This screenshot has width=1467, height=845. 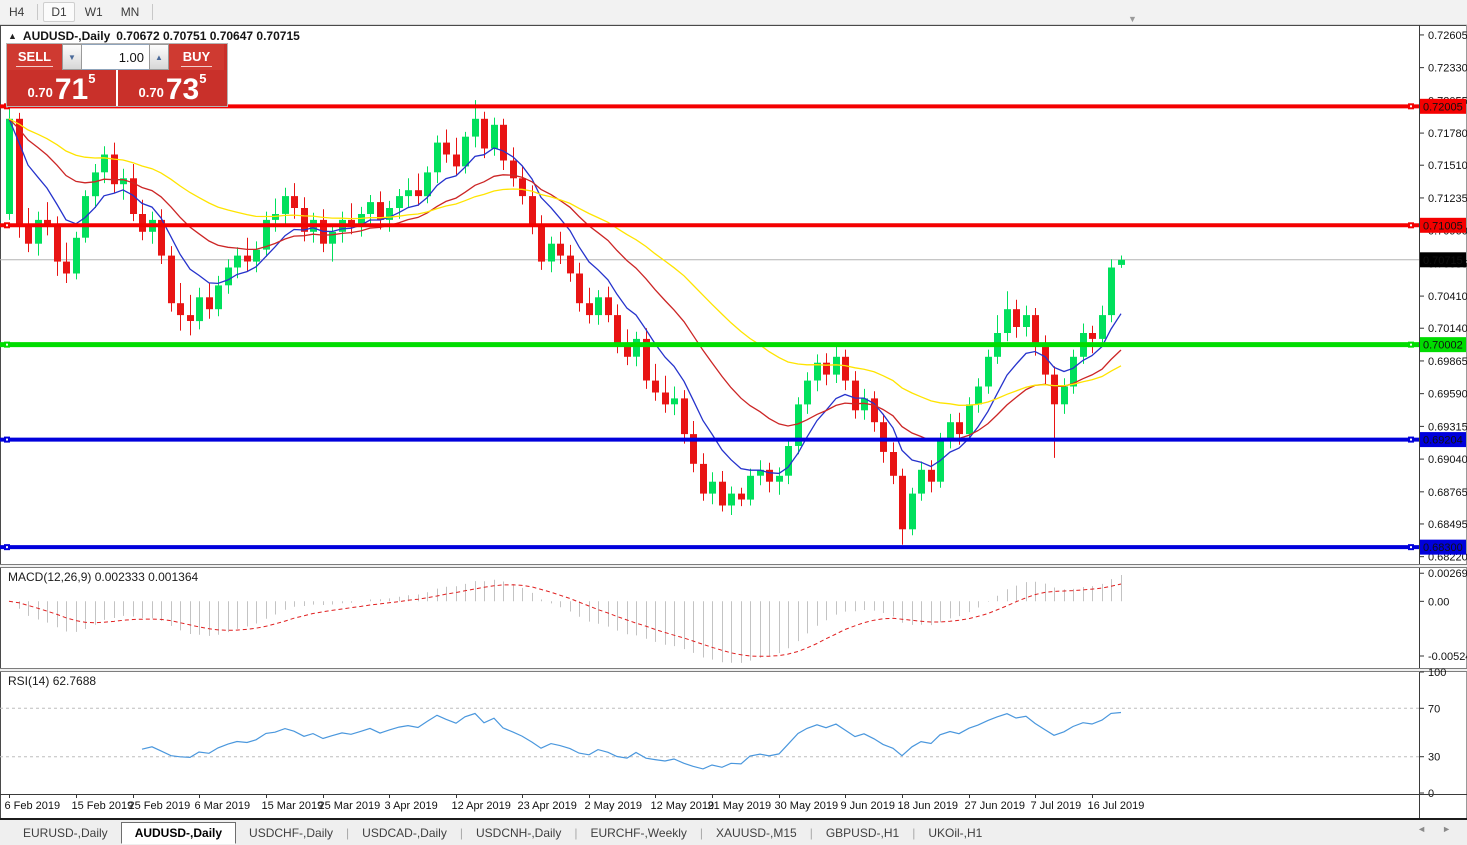 I want to click on date-tick-label: 21 May 2019, so click(x=740, y=806).